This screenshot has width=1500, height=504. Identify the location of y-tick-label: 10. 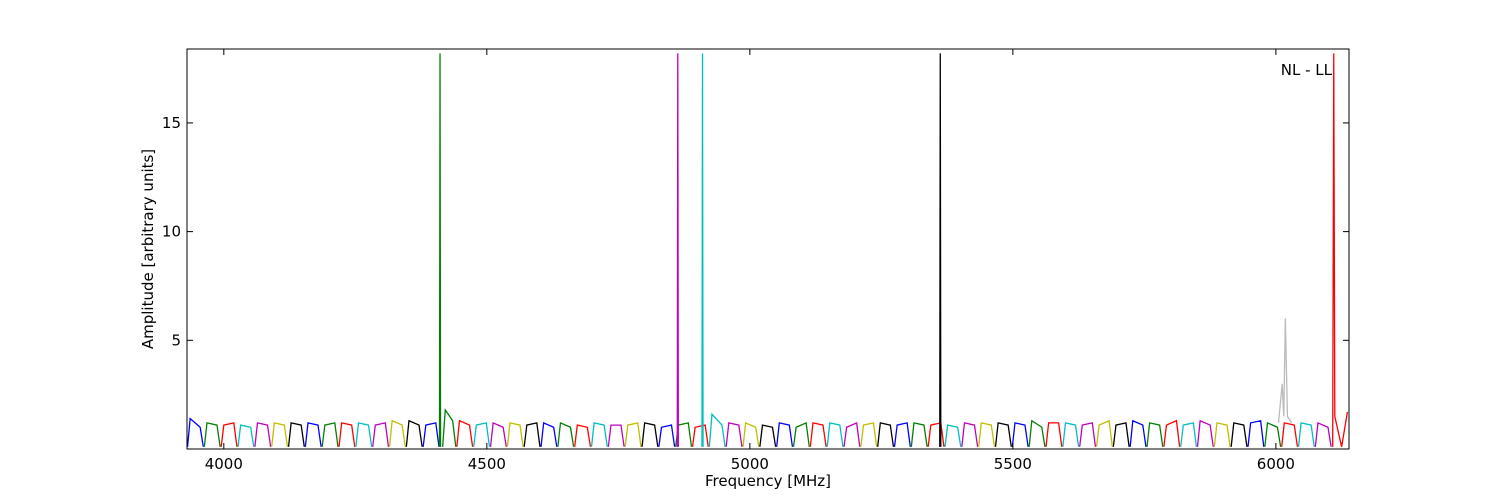
(171, 232).